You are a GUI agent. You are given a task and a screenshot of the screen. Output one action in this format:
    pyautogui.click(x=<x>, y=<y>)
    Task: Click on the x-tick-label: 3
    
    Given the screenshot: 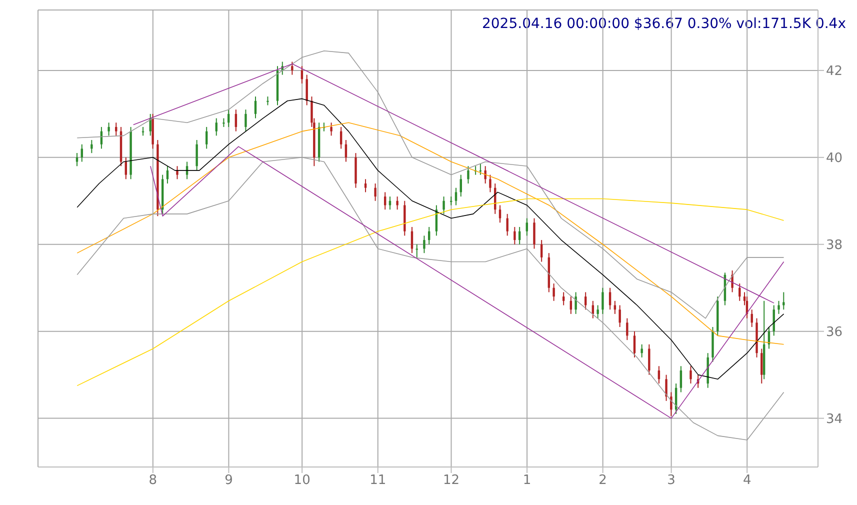 What is the action you would take?
    pyautogui.click(x=671, y=480)
    